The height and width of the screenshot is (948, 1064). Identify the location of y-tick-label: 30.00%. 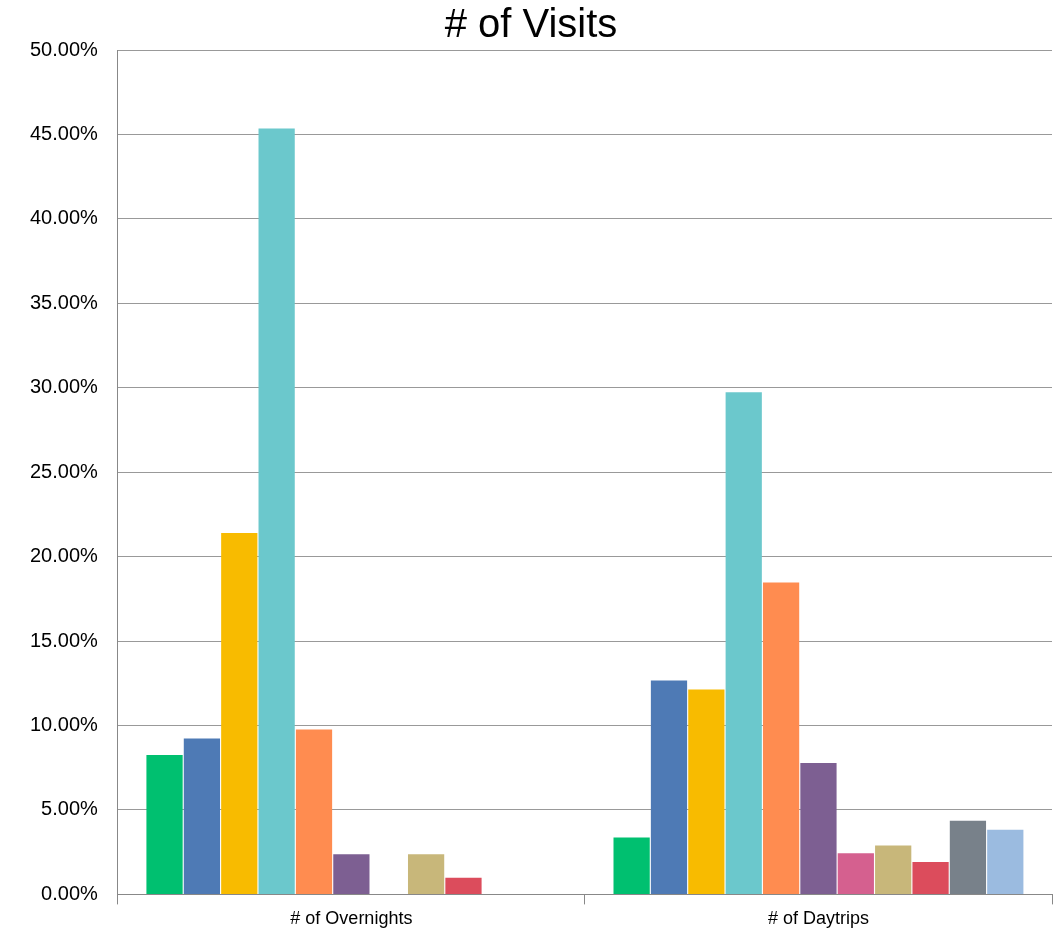
(64, 386).